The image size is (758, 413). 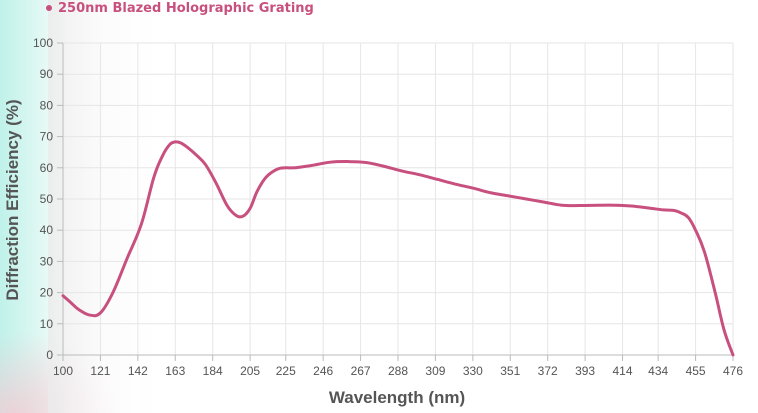 What do you see at coordinates (47, 324) in the screenshot?
I see `y-tick-label: 10` at bounding box center [47, 324].